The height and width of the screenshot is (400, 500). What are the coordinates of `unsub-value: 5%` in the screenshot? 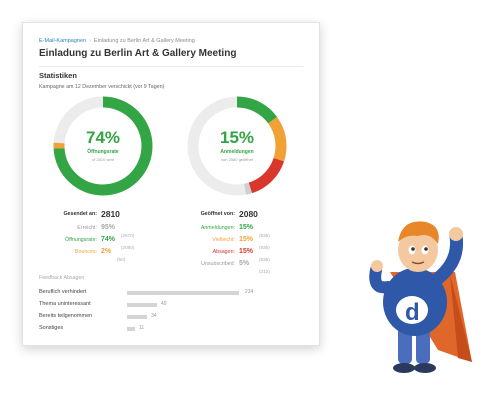 It's located at (244, 263).